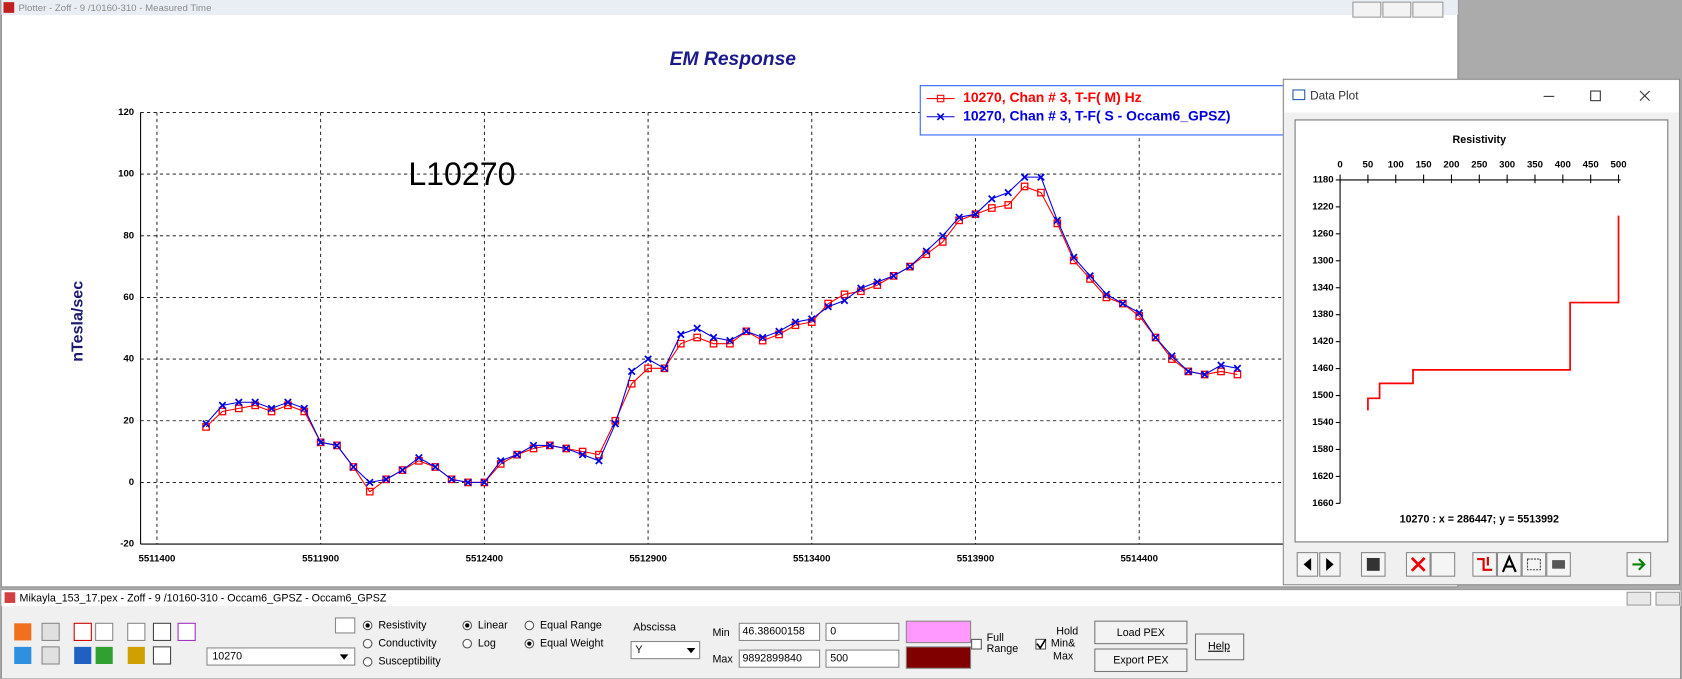 The width and height of the screenshot is (1682, 679). Describe the element at coordinates (345, 625) in the screenshot. I see `spin-button` at that location.